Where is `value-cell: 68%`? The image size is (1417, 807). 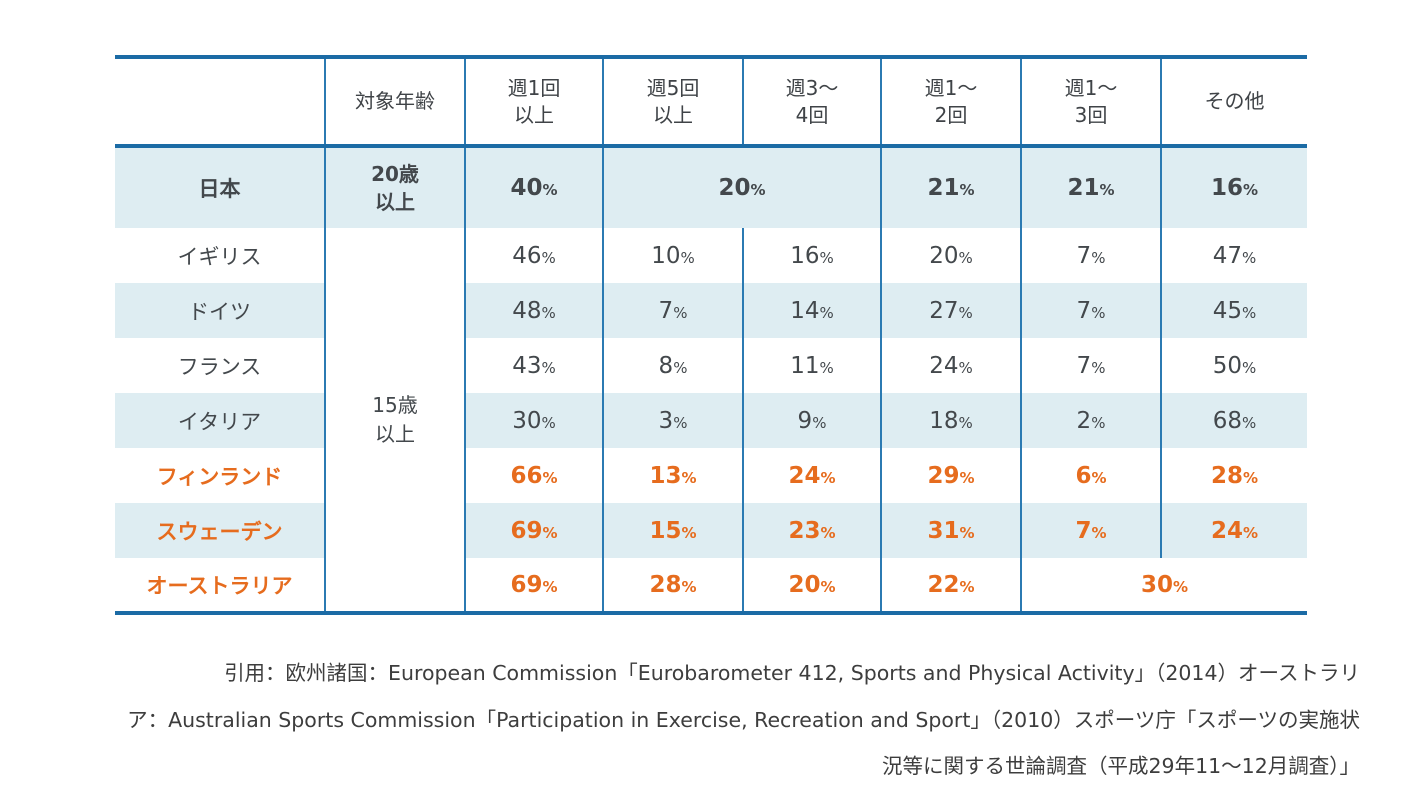 value-cell: 68% is located at coordinates (1233, 420).